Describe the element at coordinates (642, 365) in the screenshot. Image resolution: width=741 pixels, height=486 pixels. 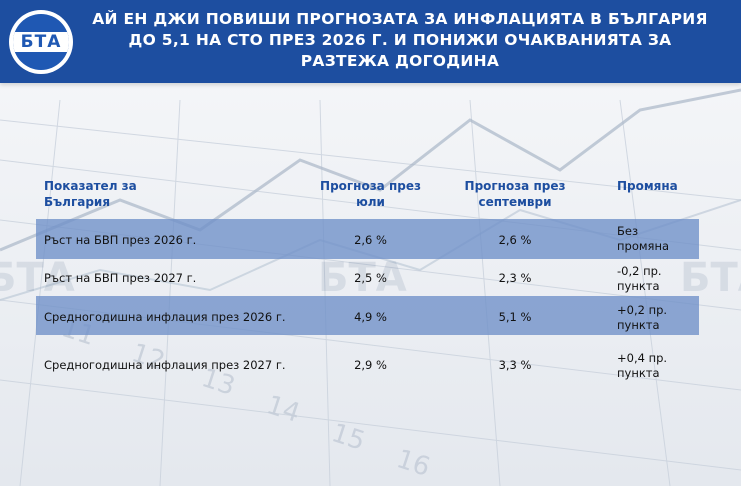
I see `table-cell-change: +0,4 пр. пункта` at that location.